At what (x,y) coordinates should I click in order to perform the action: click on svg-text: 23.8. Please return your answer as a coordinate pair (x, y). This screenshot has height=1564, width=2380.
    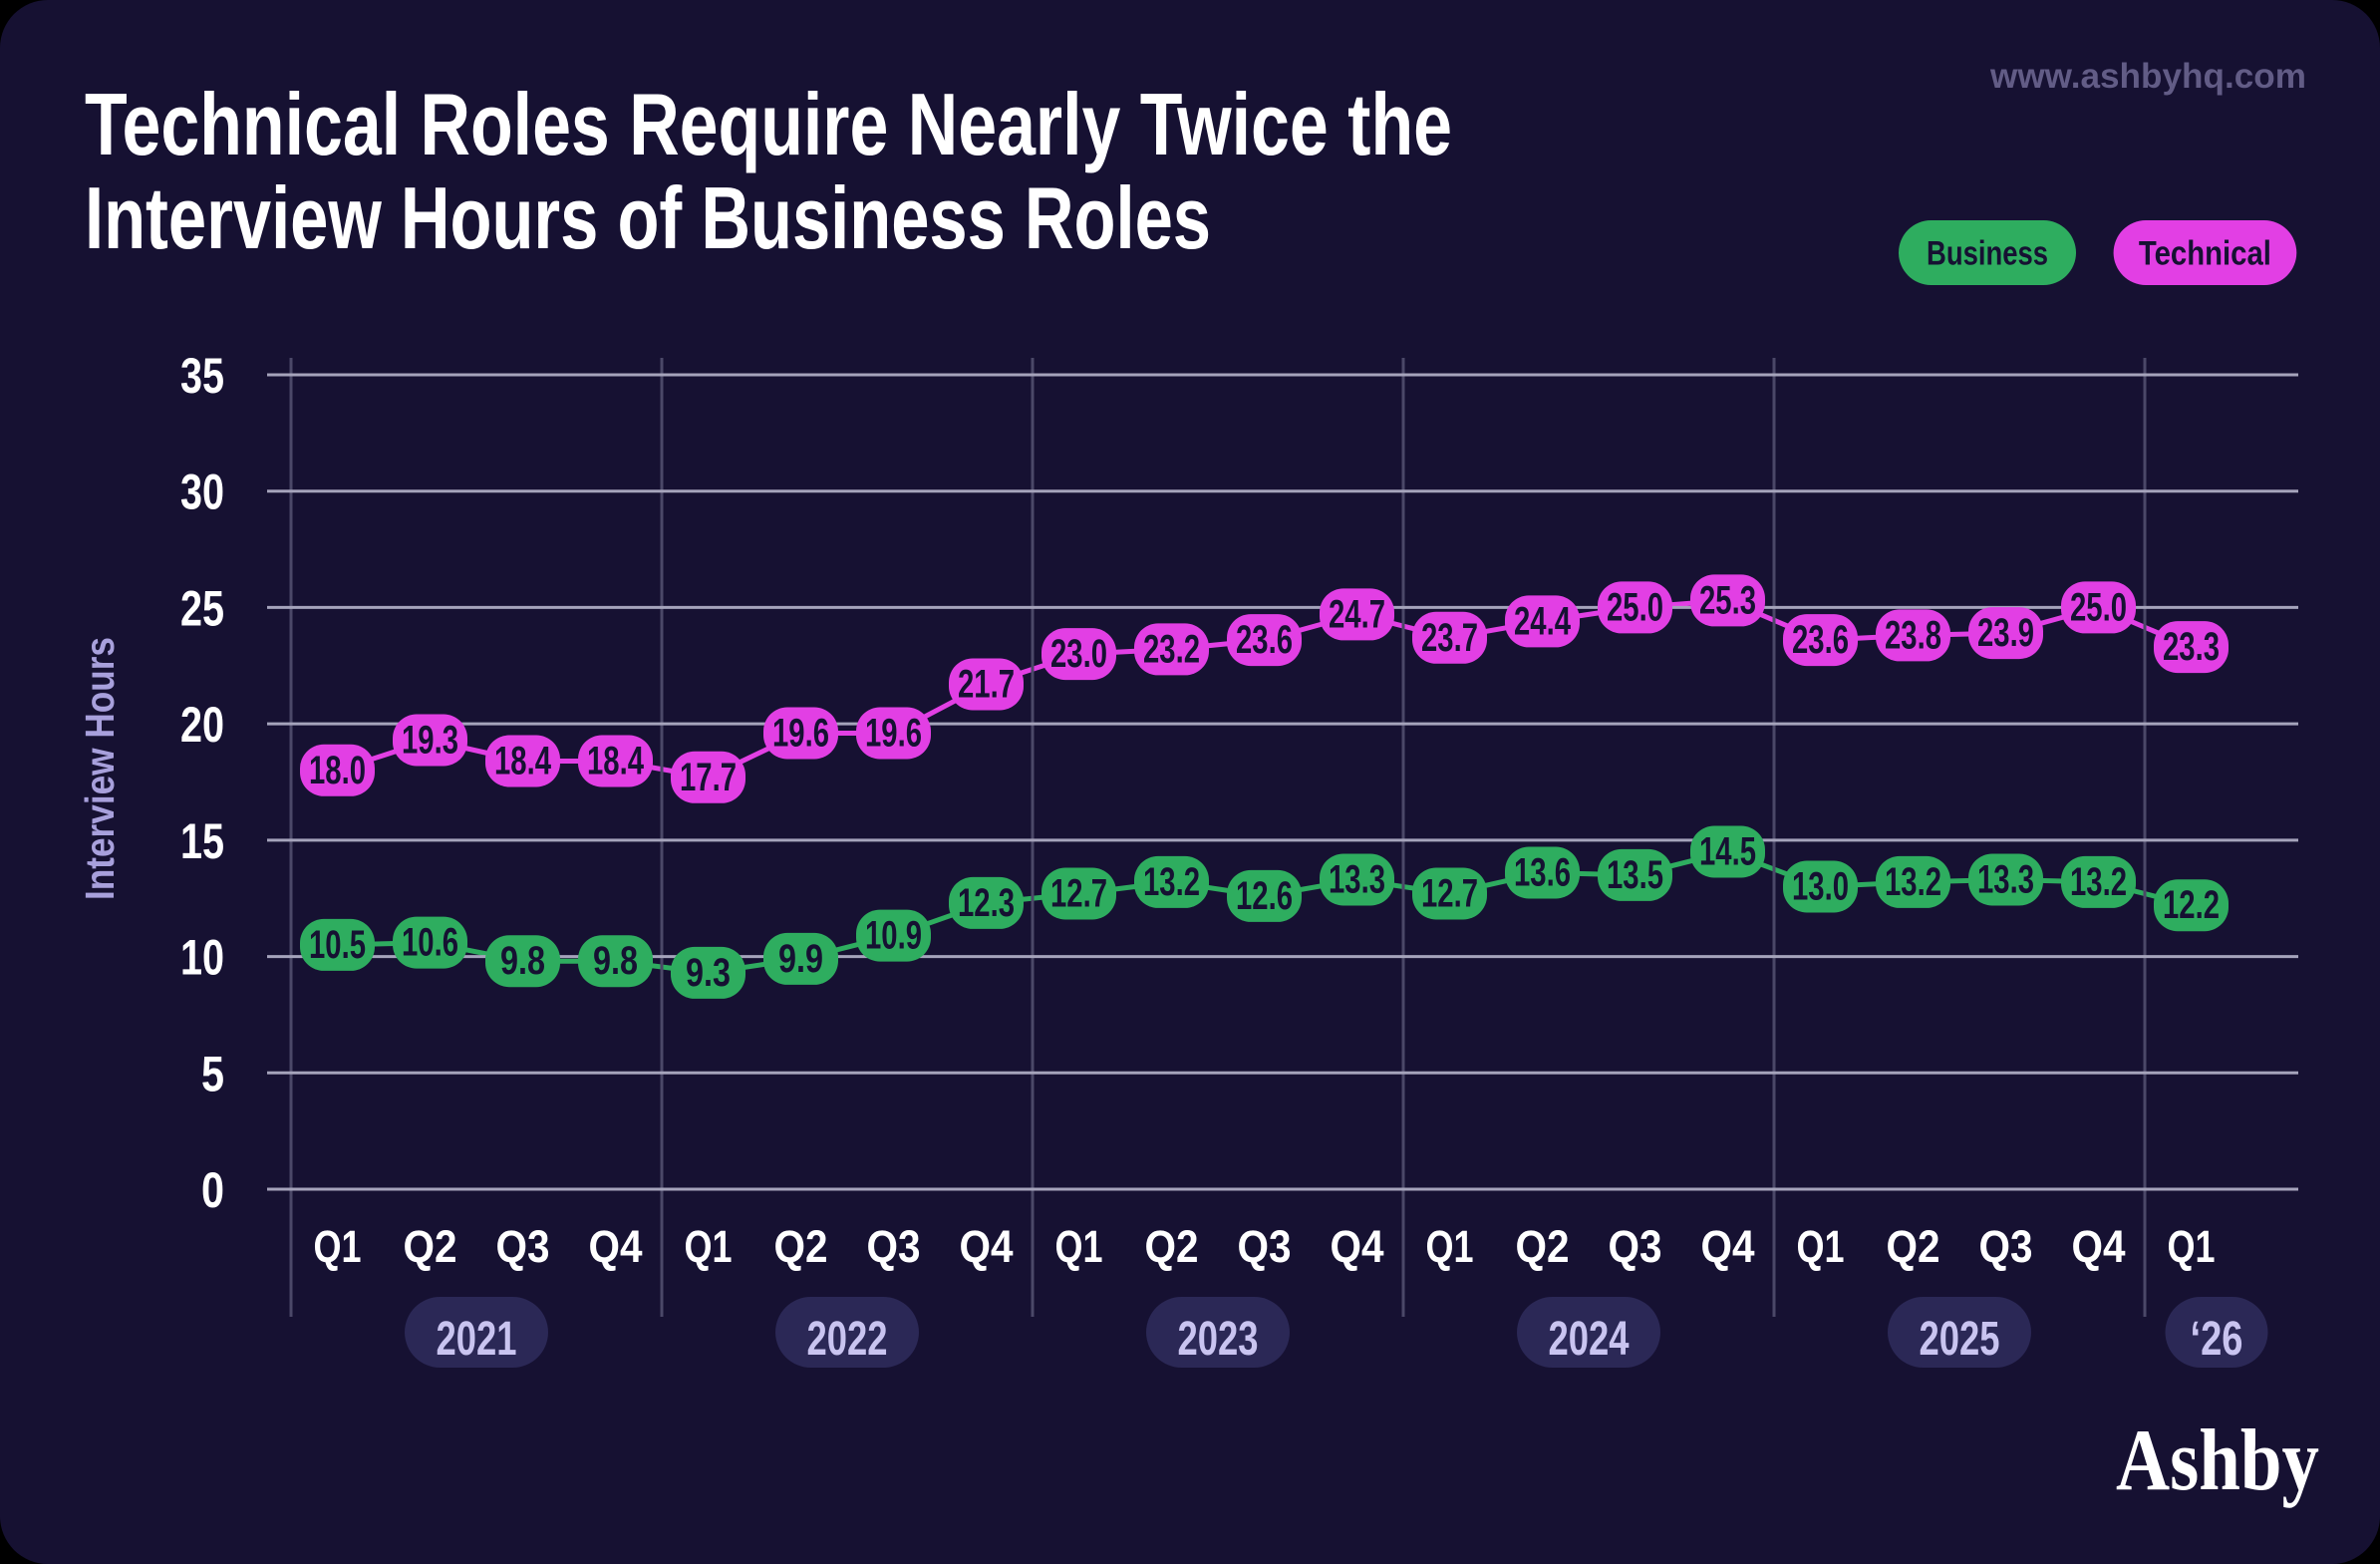
    Looking at the image, I should click on (1913, 635).